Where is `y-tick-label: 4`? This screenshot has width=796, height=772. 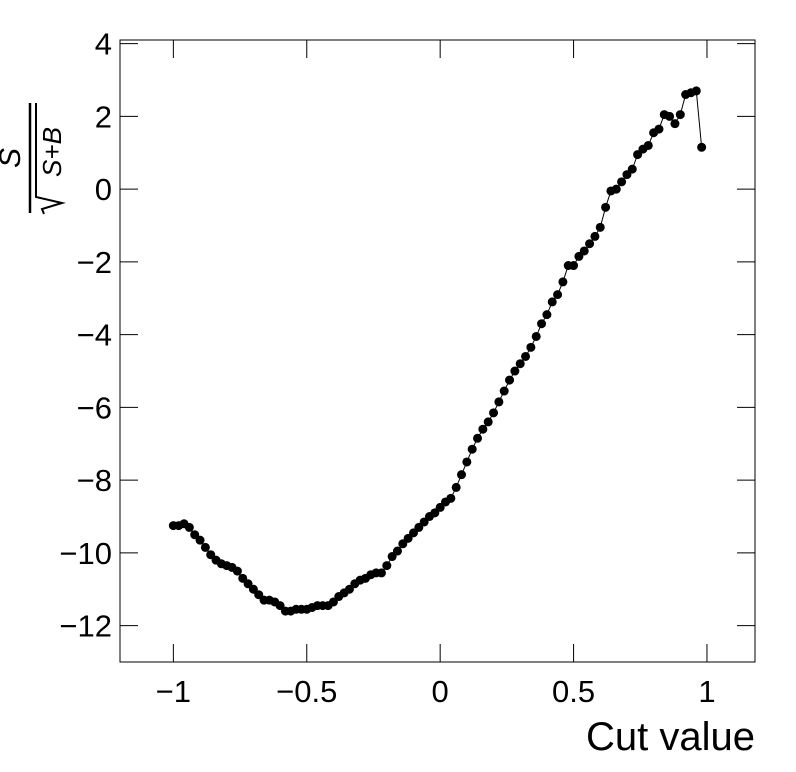 y-tick-label: 4 is located at coordinates (103, 44).